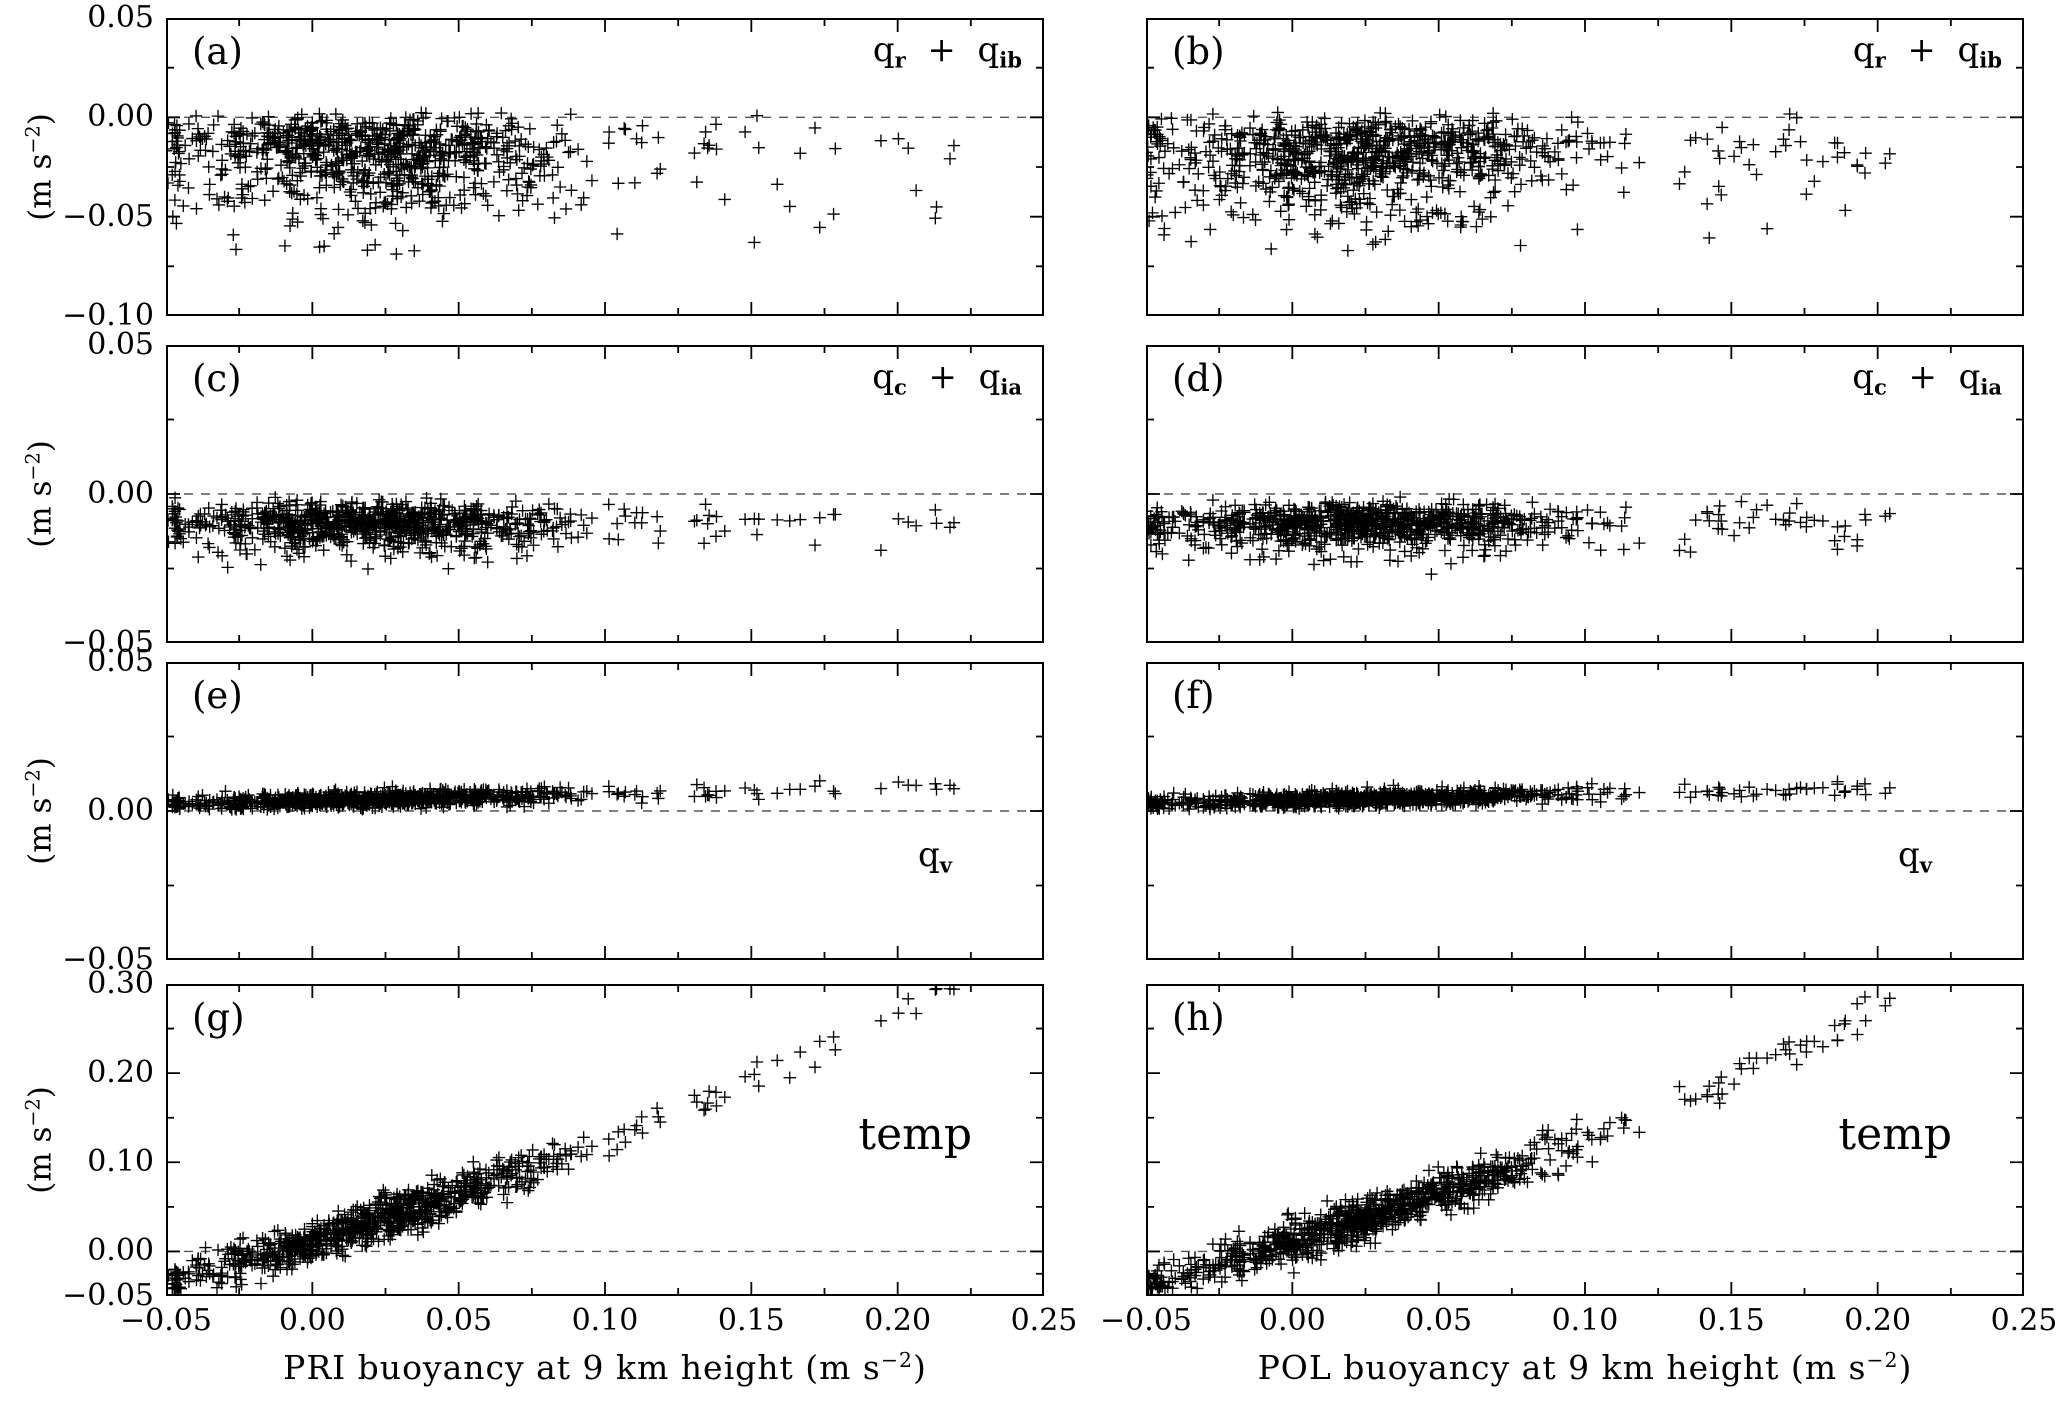  I want to click on panel-e-plot-canvas, so click(605, 811).